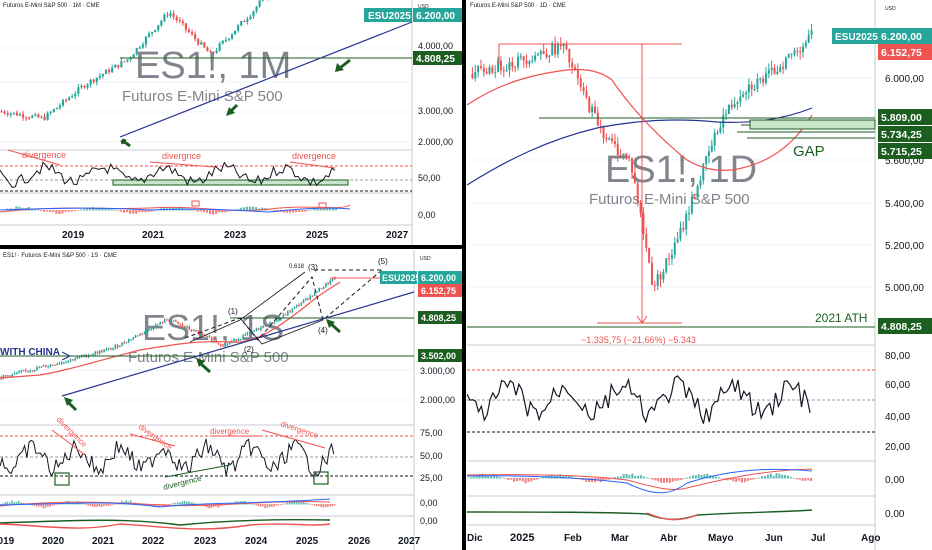 This screenshot has width=932, height=550. I want to click on daily-ath-tag-label: 4.808,25, so click(901, 327).